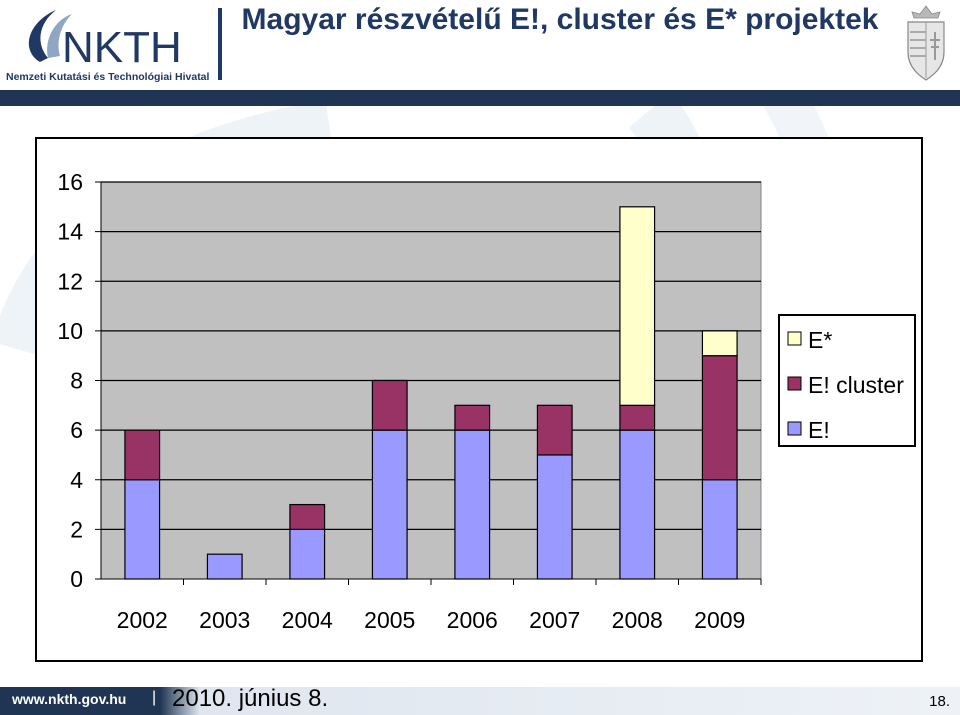 The height and width of the screenshot is (715, 960). I want to click on y-tick-label: 10, so click(70, 331).